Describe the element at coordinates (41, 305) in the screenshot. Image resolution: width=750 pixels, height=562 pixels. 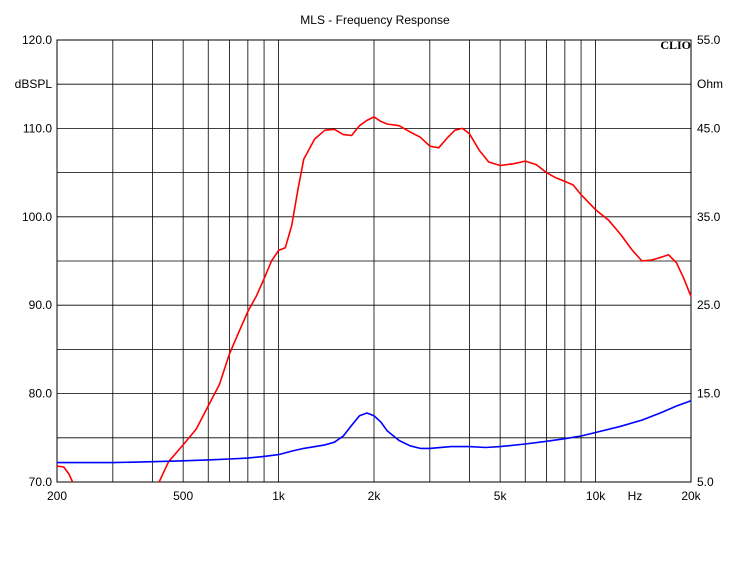
I see `y-tick-label: 90.0` at that location.